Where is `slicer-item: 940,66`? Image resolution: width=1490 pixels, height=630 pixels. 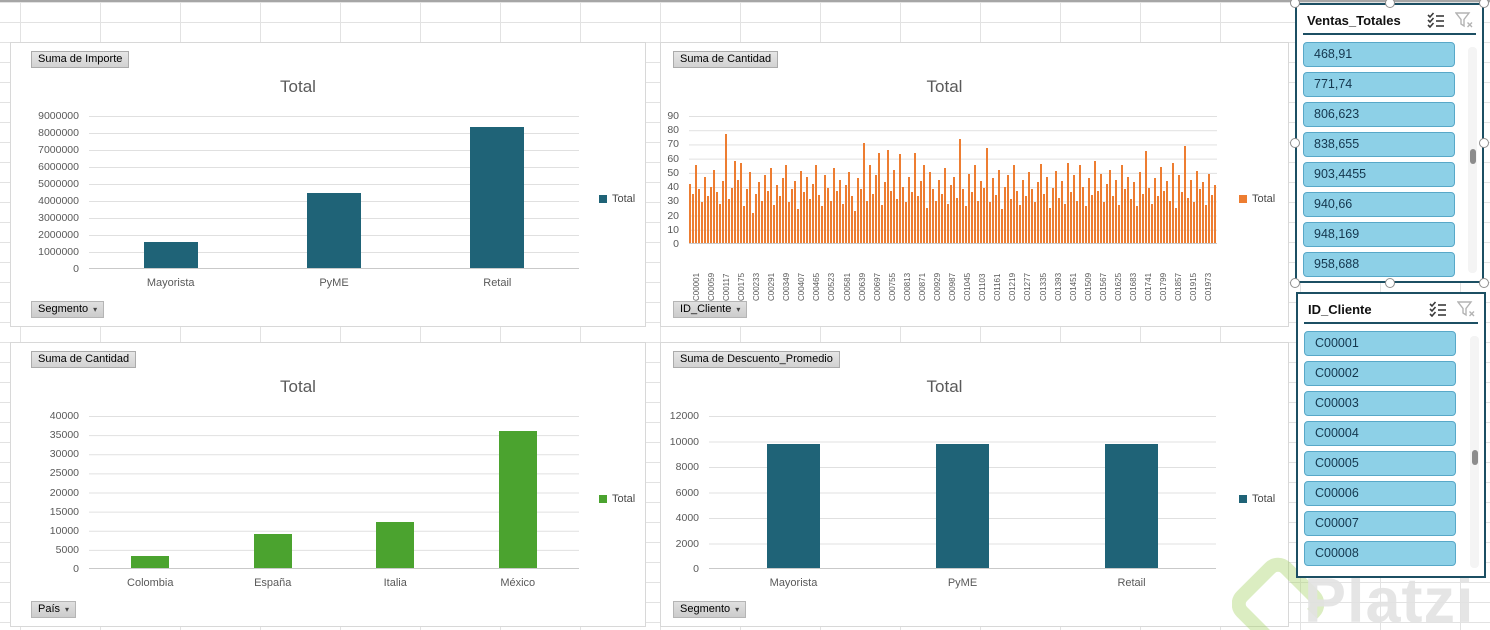
slicer-item: 940,66 is located at coordinates (1379, 204).